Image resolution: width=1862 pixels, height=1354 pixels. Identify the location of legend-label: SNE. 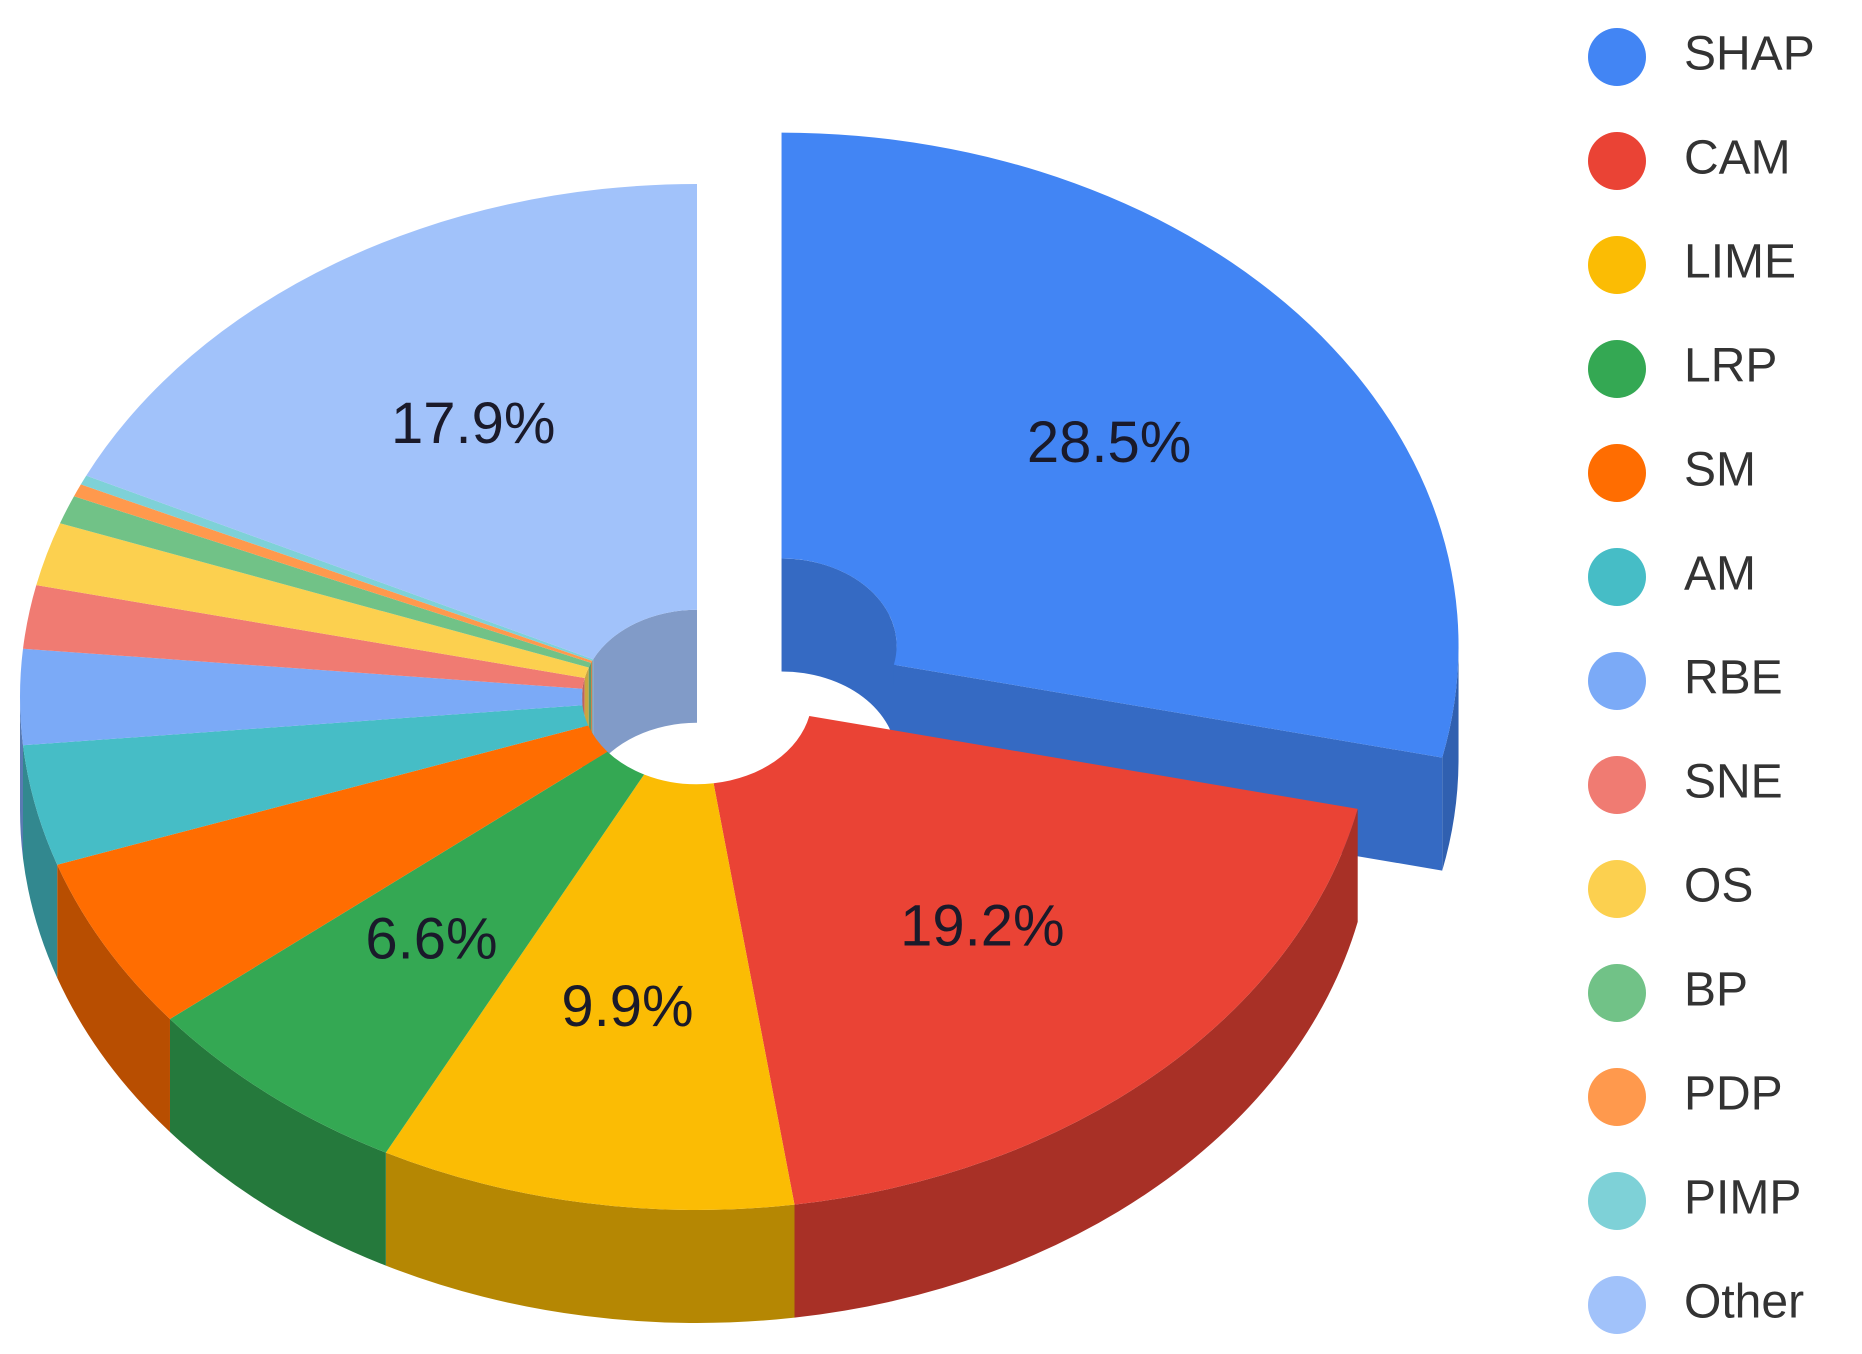
(1733, 782).